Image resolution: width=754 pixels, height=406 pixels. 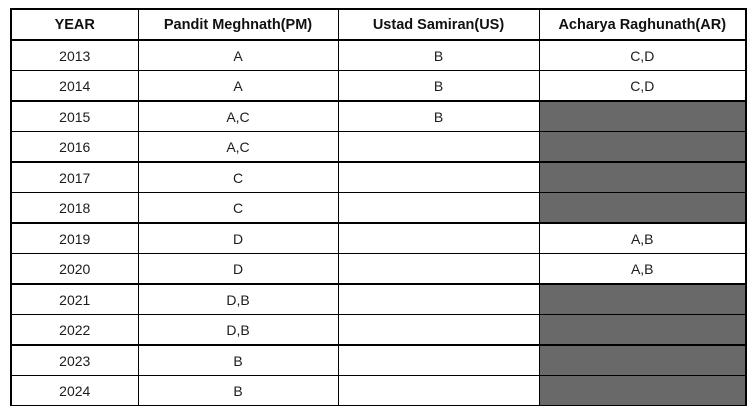 I want to click on year-cell: 2024, so click(x=74, y=390).